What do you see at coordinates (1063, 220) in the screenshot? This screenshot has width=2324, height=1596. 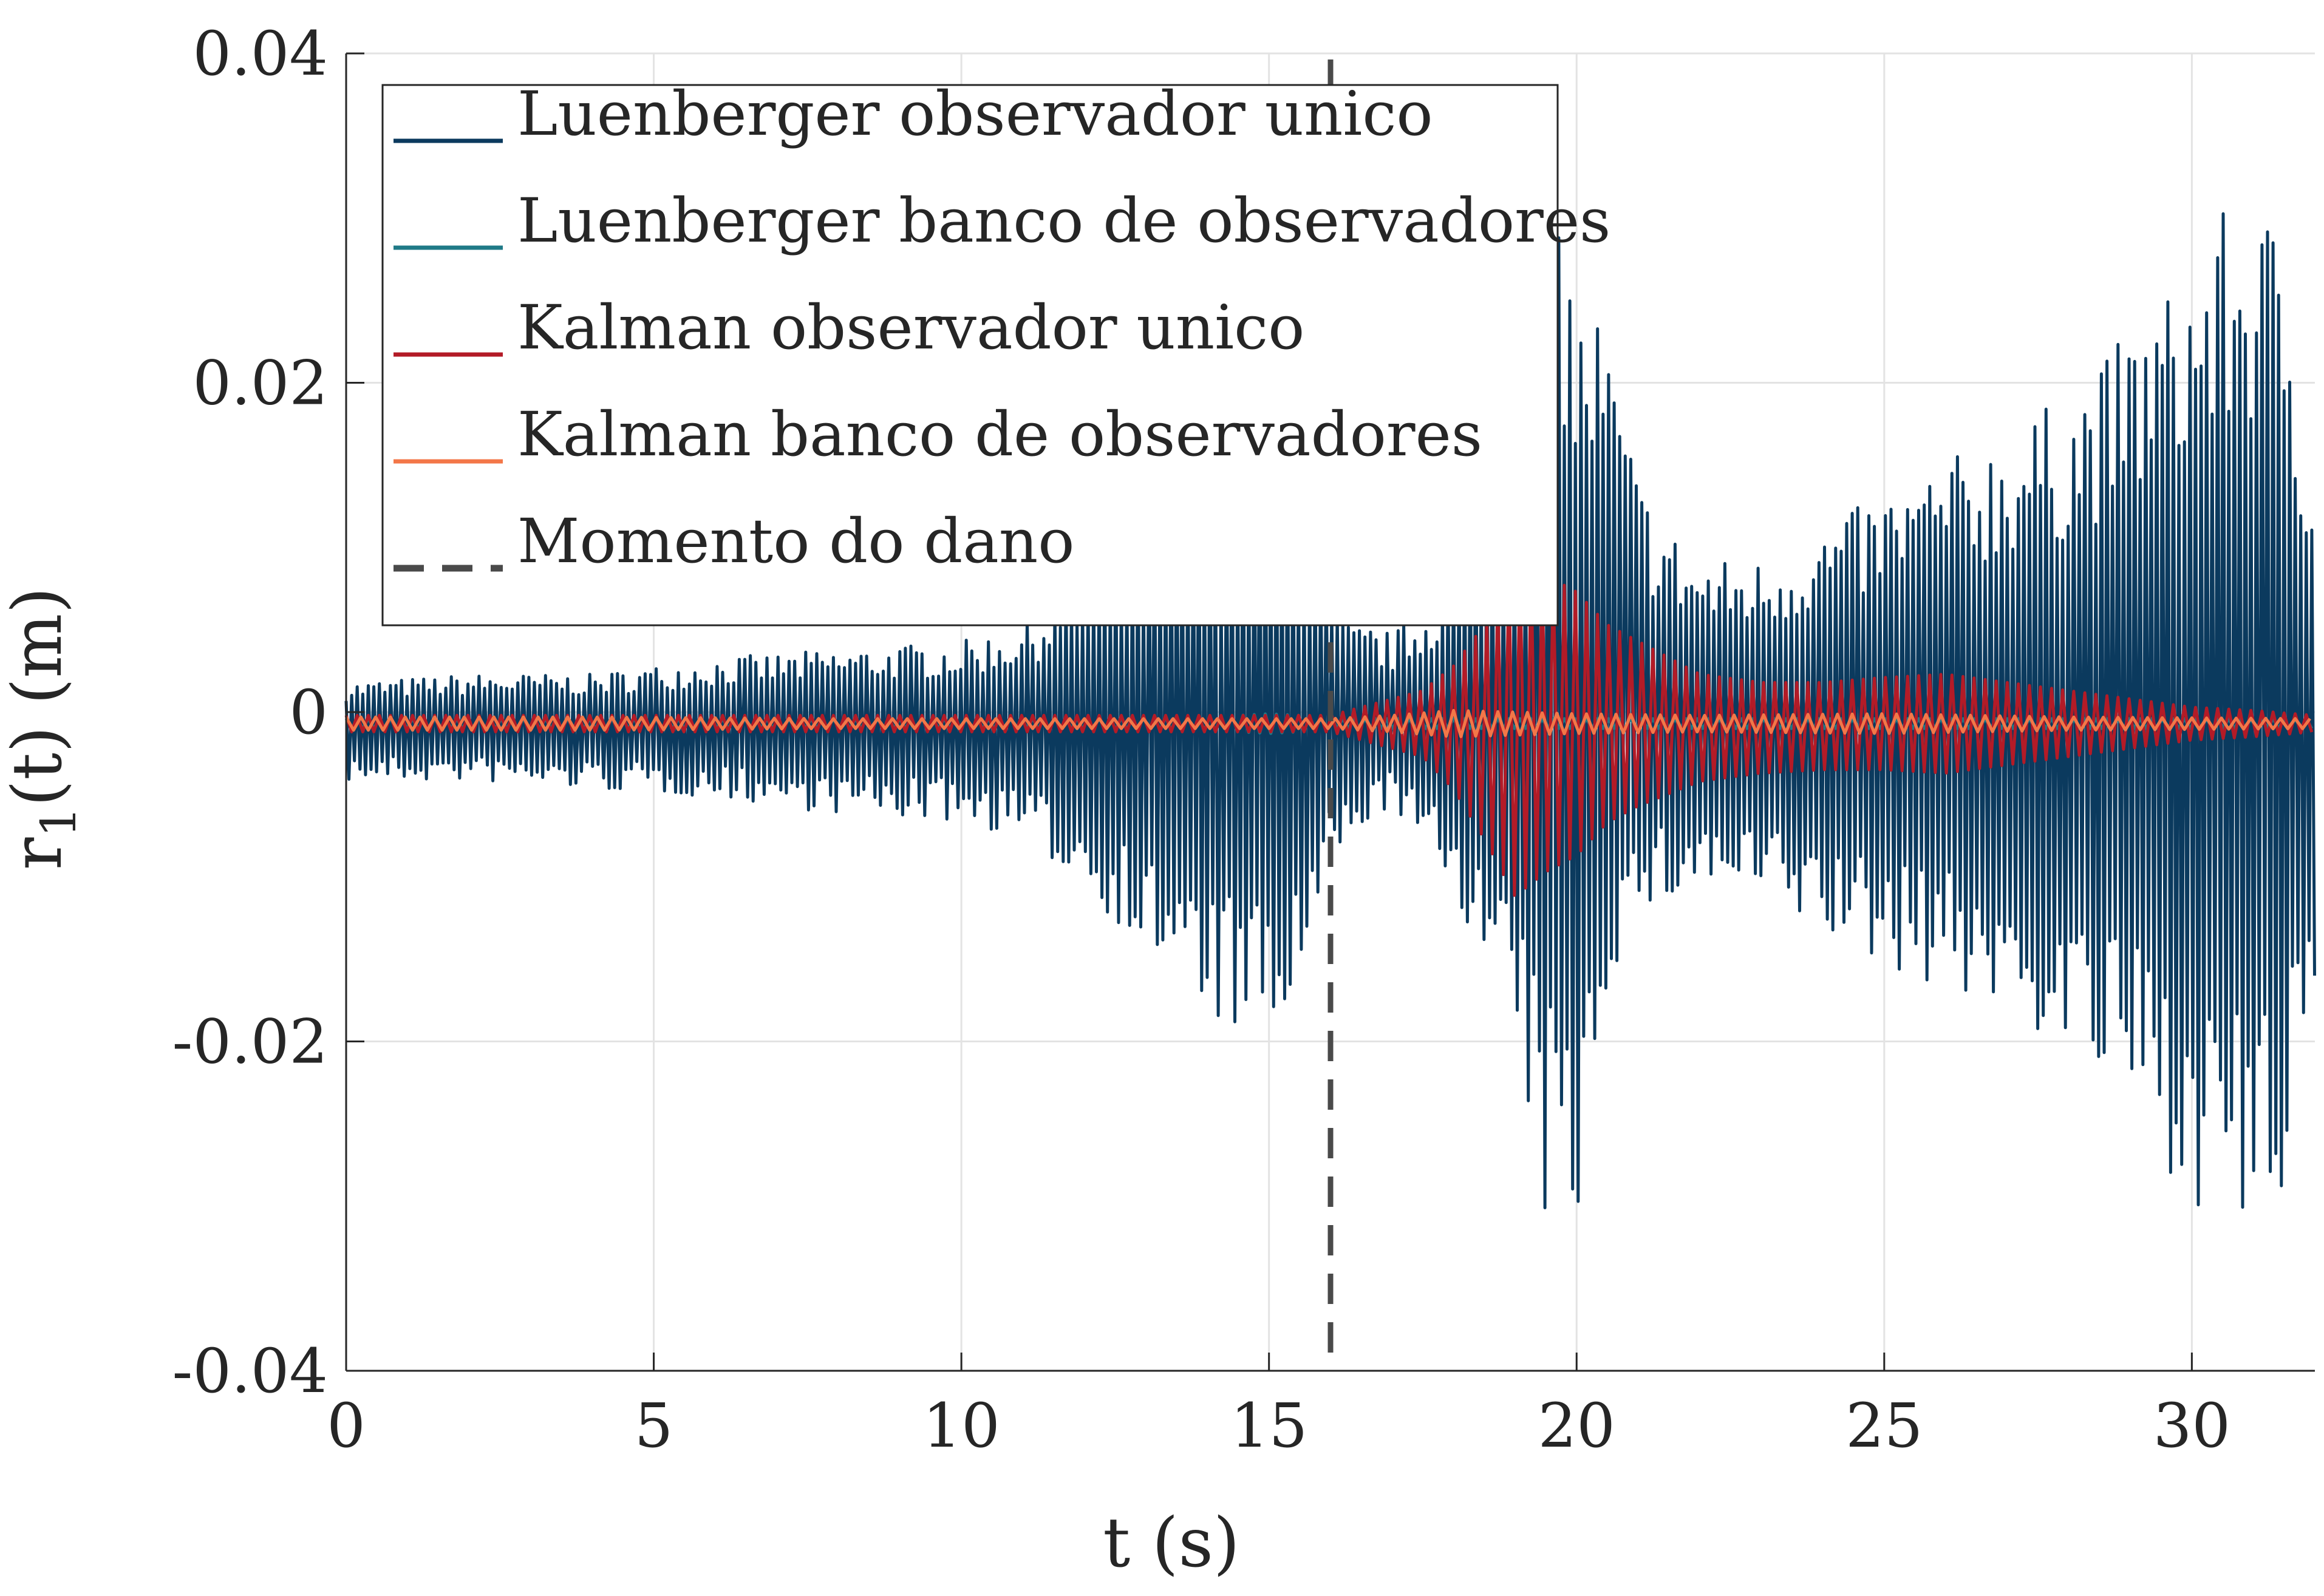 I see `legend-label-2: Luenberger banco de observadores` at bounding box center [1063, 220].